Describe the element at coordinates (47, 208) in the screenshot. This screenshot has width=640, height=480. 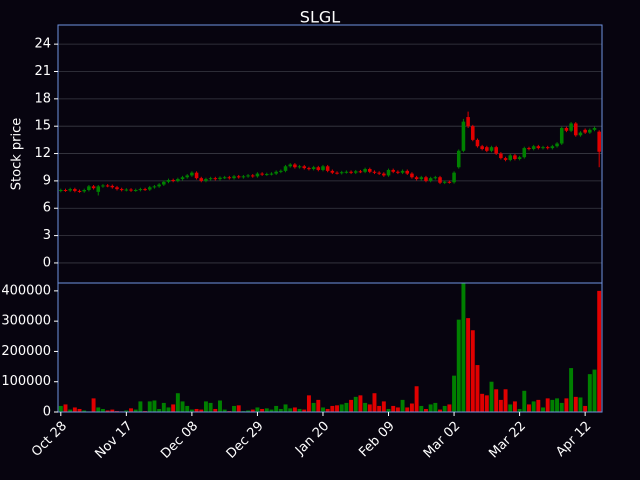
I see `y-tick-label: 6` at that location.